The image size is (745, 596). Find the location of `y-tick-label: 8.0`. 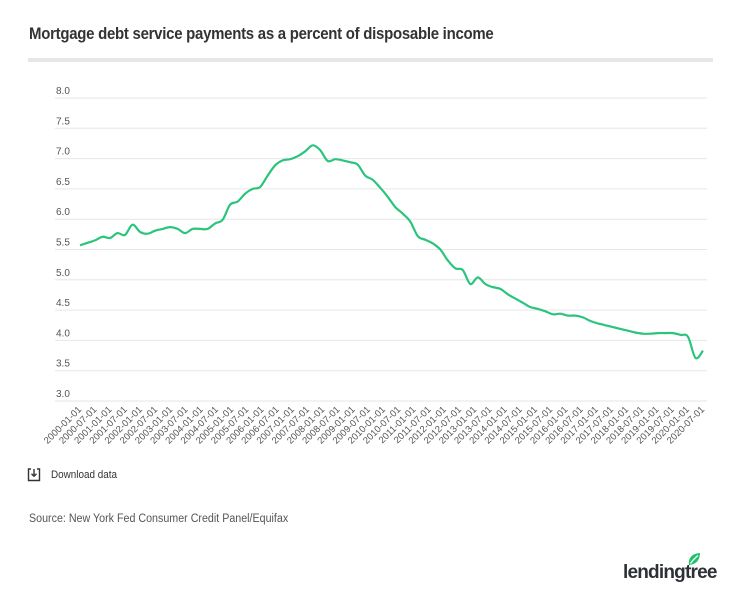

y-tick-label: 8.0 is located at coordinates (63, 91).